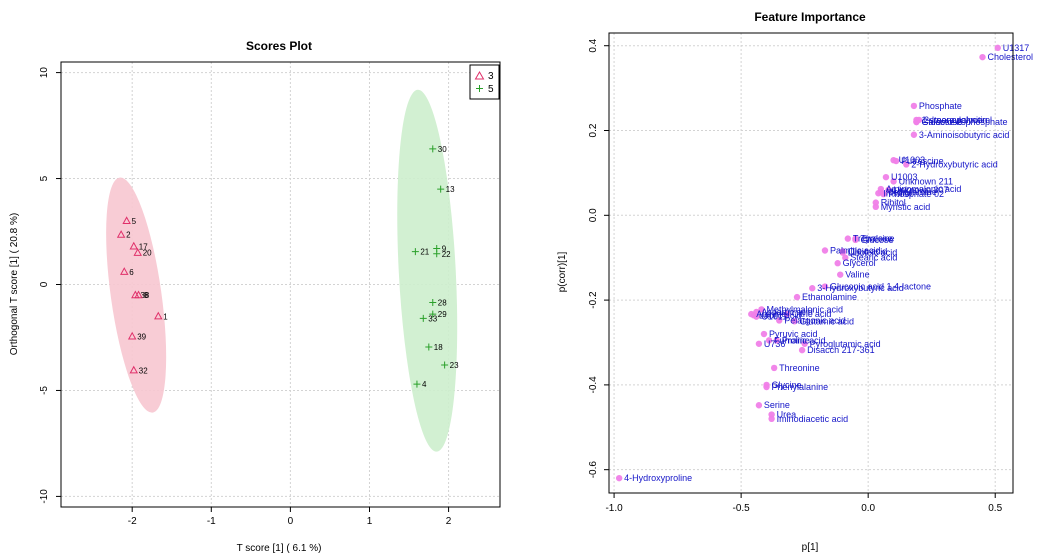 This screenshot has width=1041, height=559. I want to click on feature-y-tick-label: -0.6, so click(593, 470).